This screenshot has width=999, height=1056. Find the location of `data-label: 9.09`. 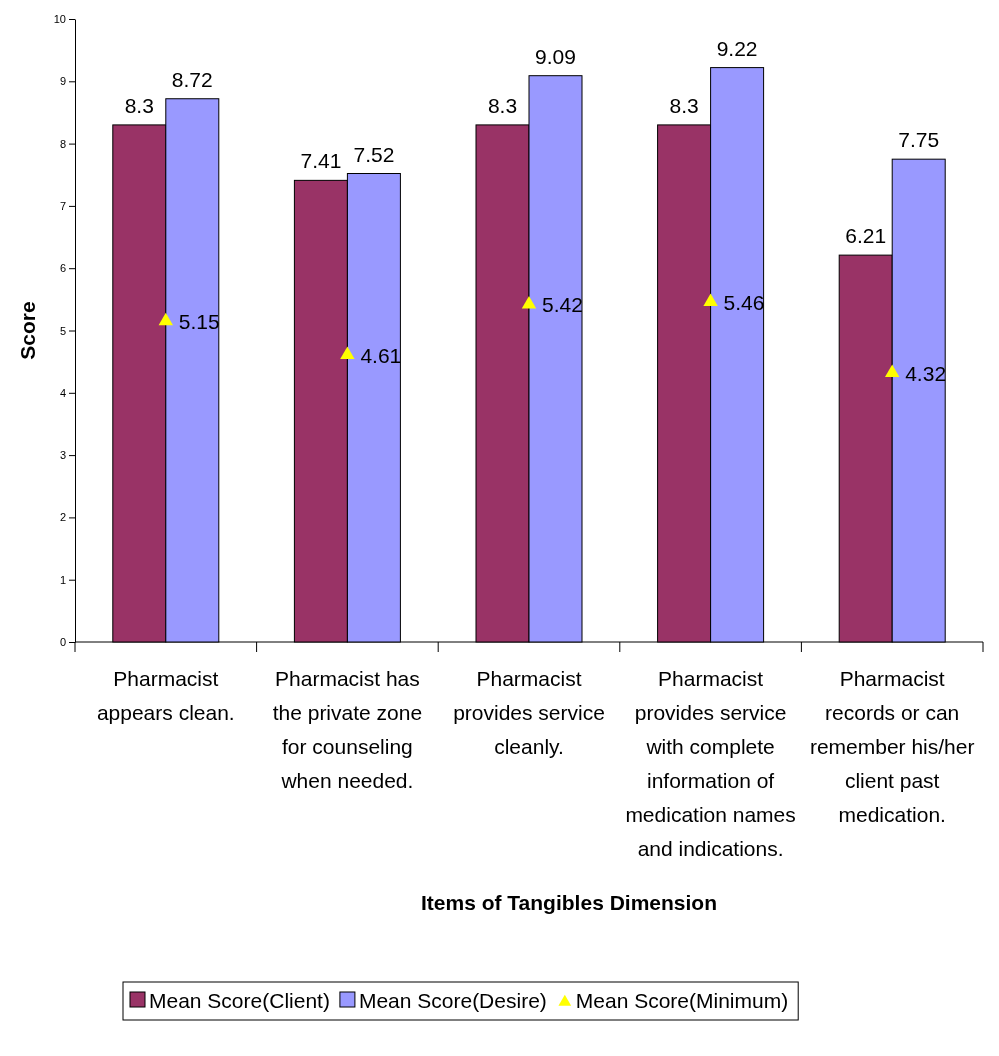

data-label: 9.09 is located at coordinates (555, 56).